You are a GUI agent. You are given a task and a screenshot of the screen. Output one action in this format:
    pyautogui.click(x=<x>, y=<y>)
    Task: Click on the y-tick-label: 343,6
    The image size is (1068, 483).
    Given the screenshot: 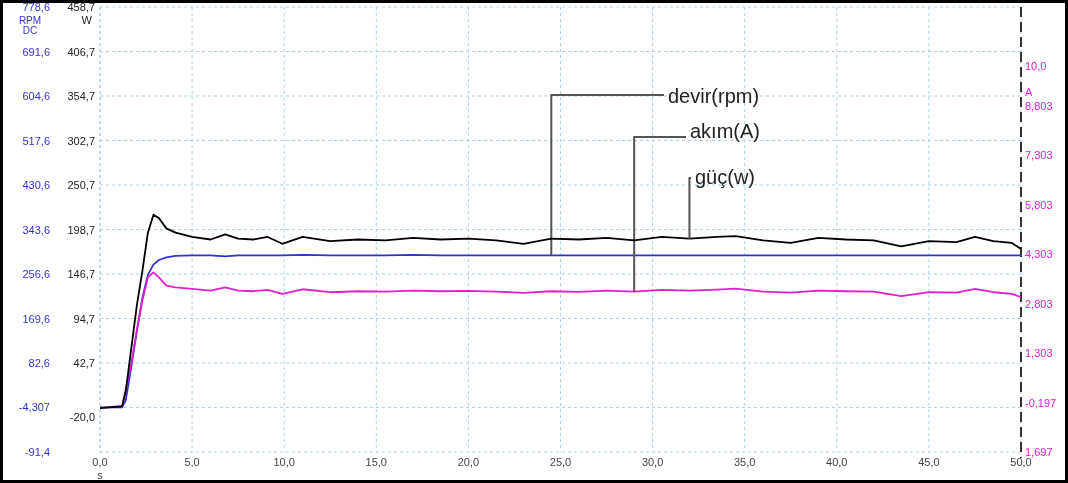 What is the action you would take?
    pyautogui.click(x=36, y=229)
    